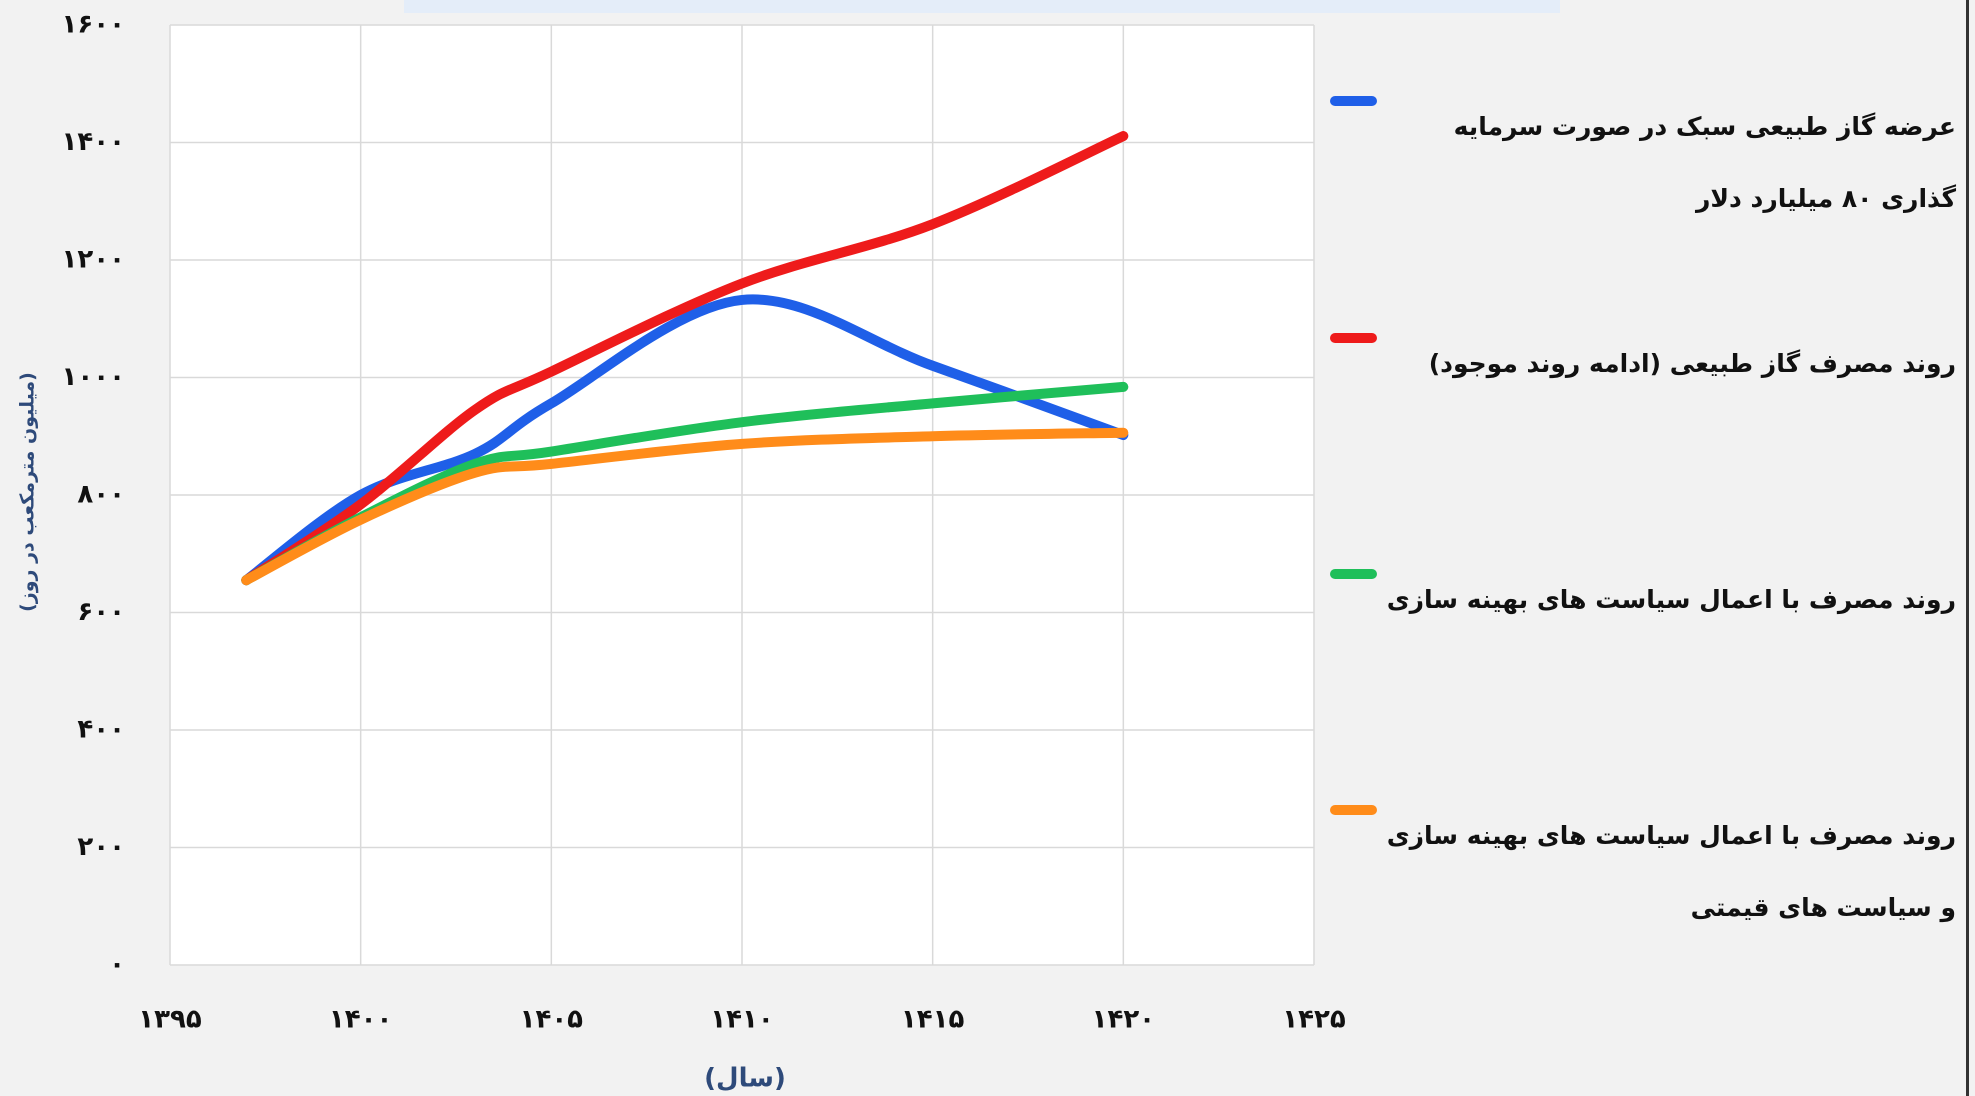  I want to click on y-tick-label: ۸۰۰, so click(101, 495).